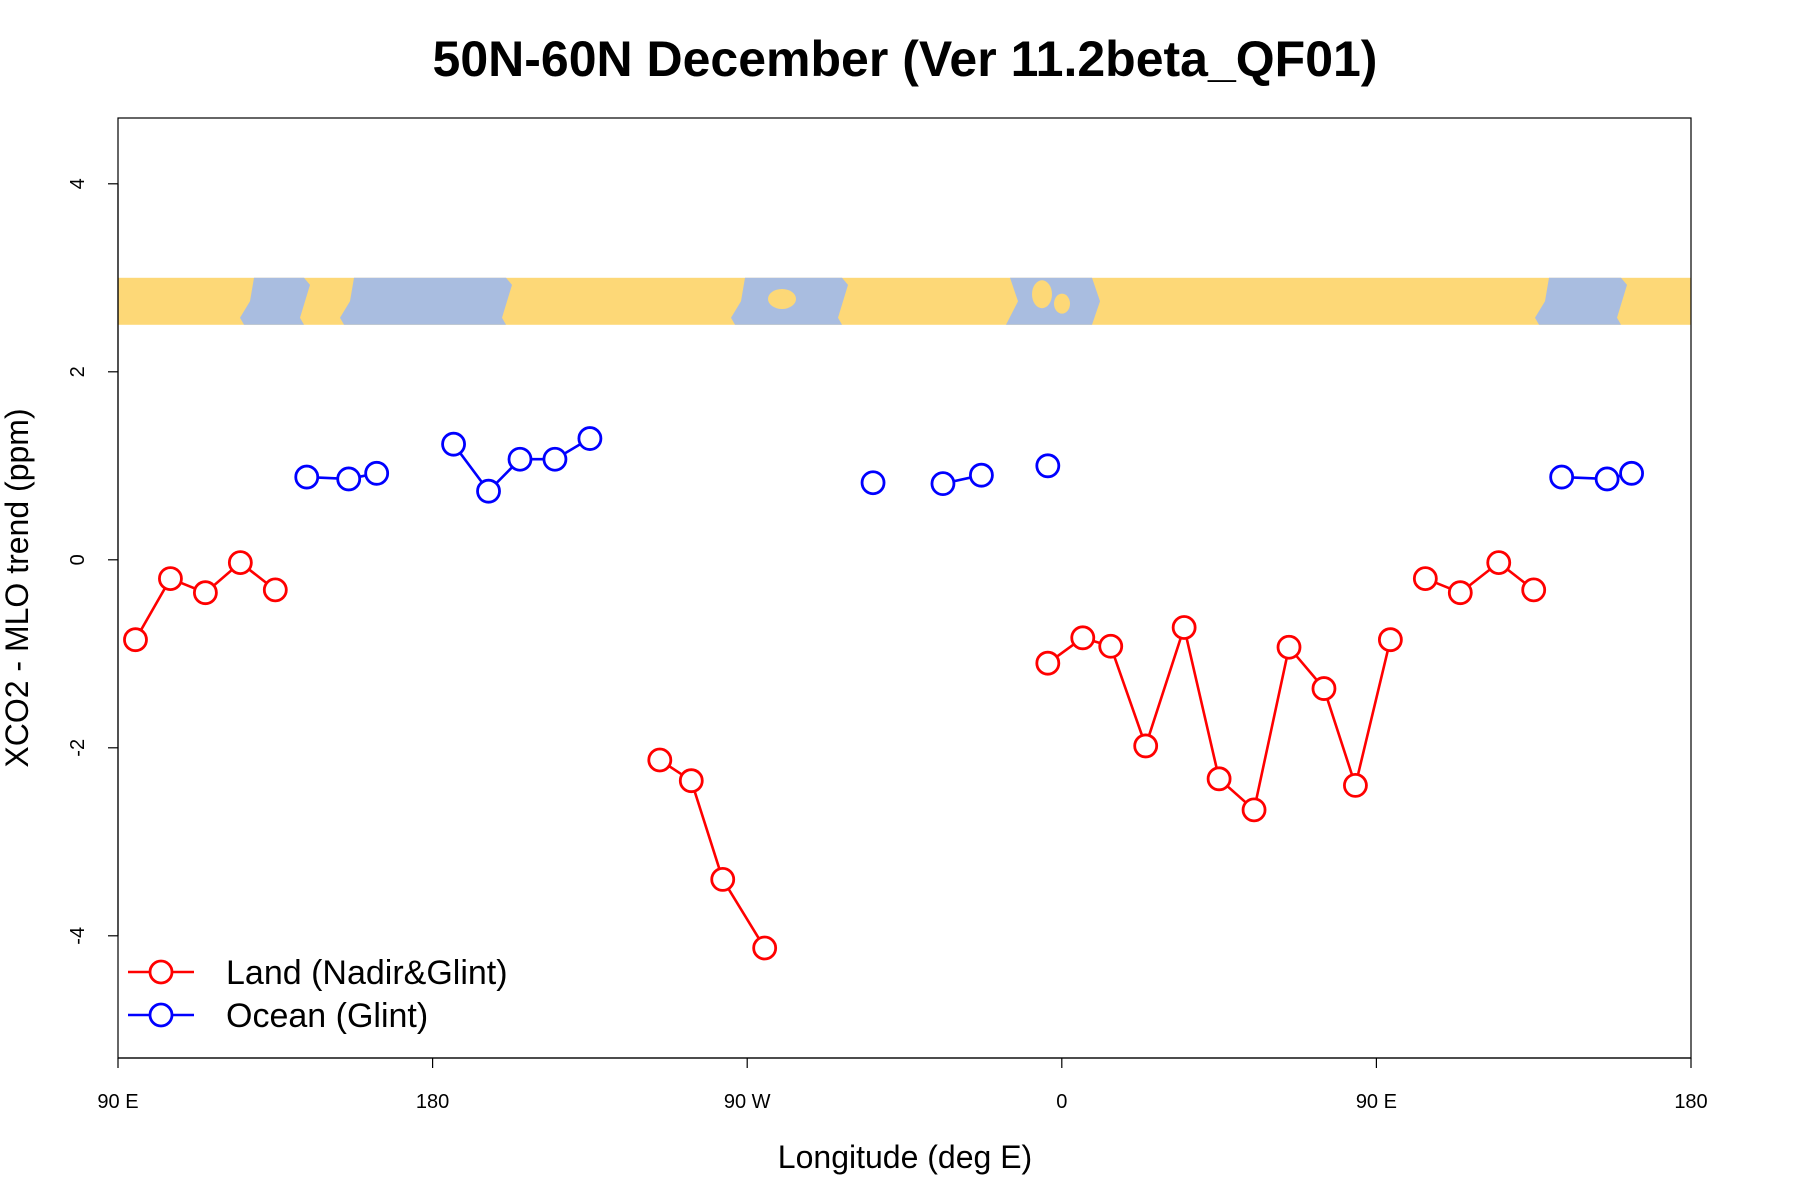 The width and height of the screenshot is (1800, 1200). I want to click on y-tick-label: -4, so click(78, 936).